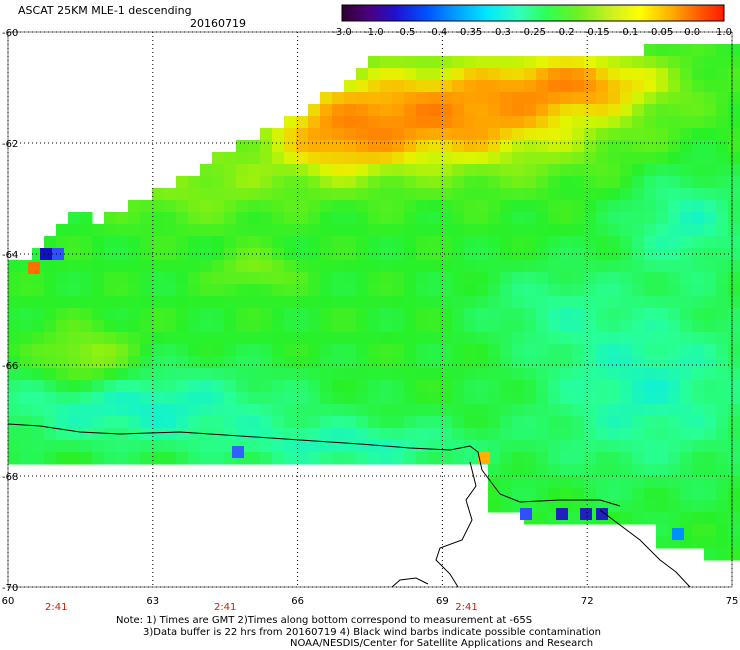 Image resolution: width=740 pixels, height=650 pixels. Describe the element at coordinates (410, 582) in the screenshot. I see `coastline-islet` at that location.